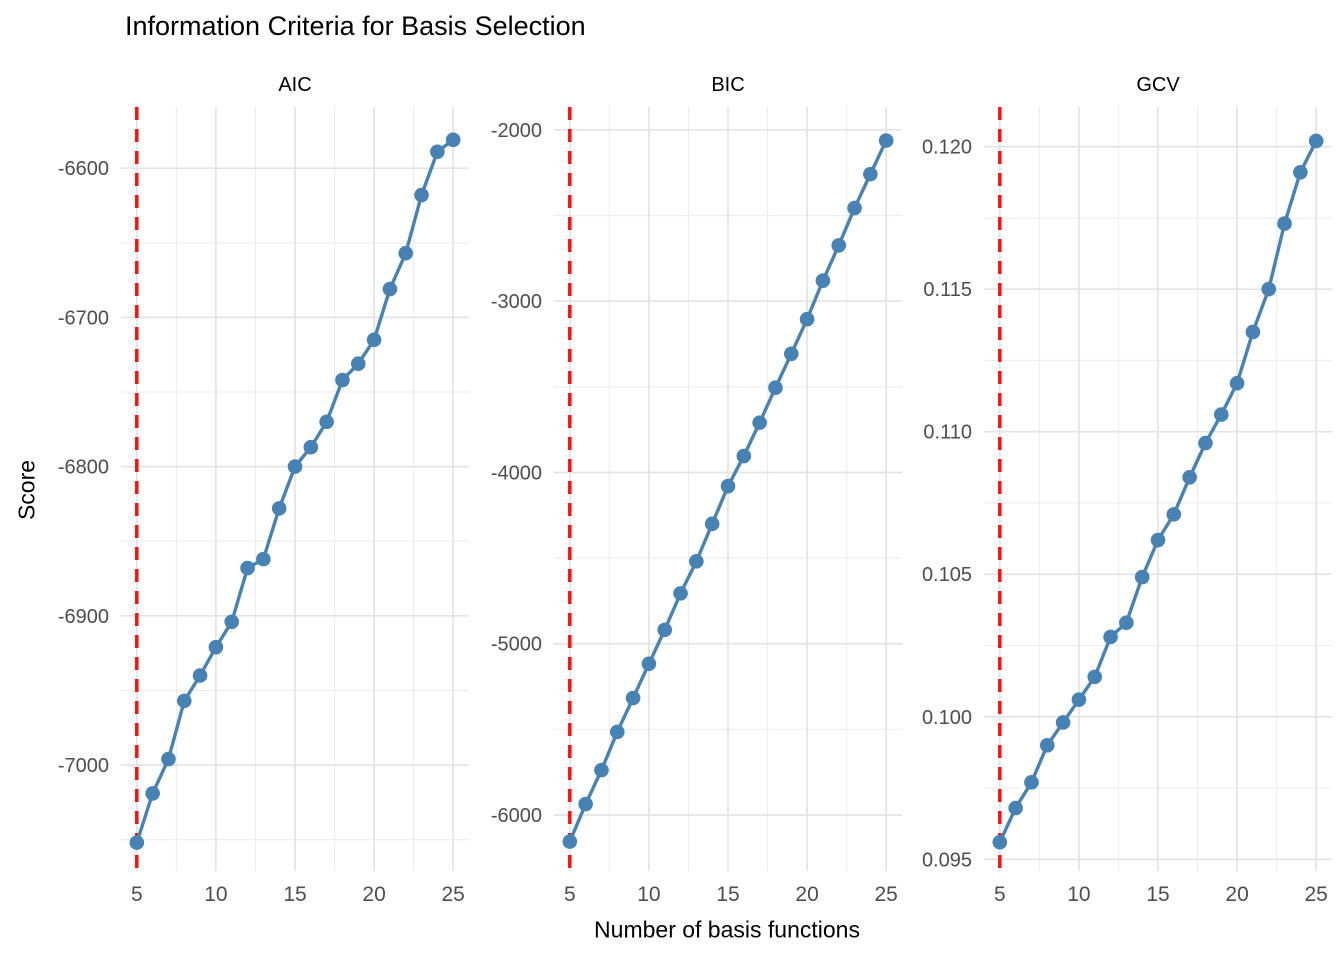  Describe the element at coordinates (727, 929) in the screenshot. I see `x-axis-title: Number of basis functions` at that location.